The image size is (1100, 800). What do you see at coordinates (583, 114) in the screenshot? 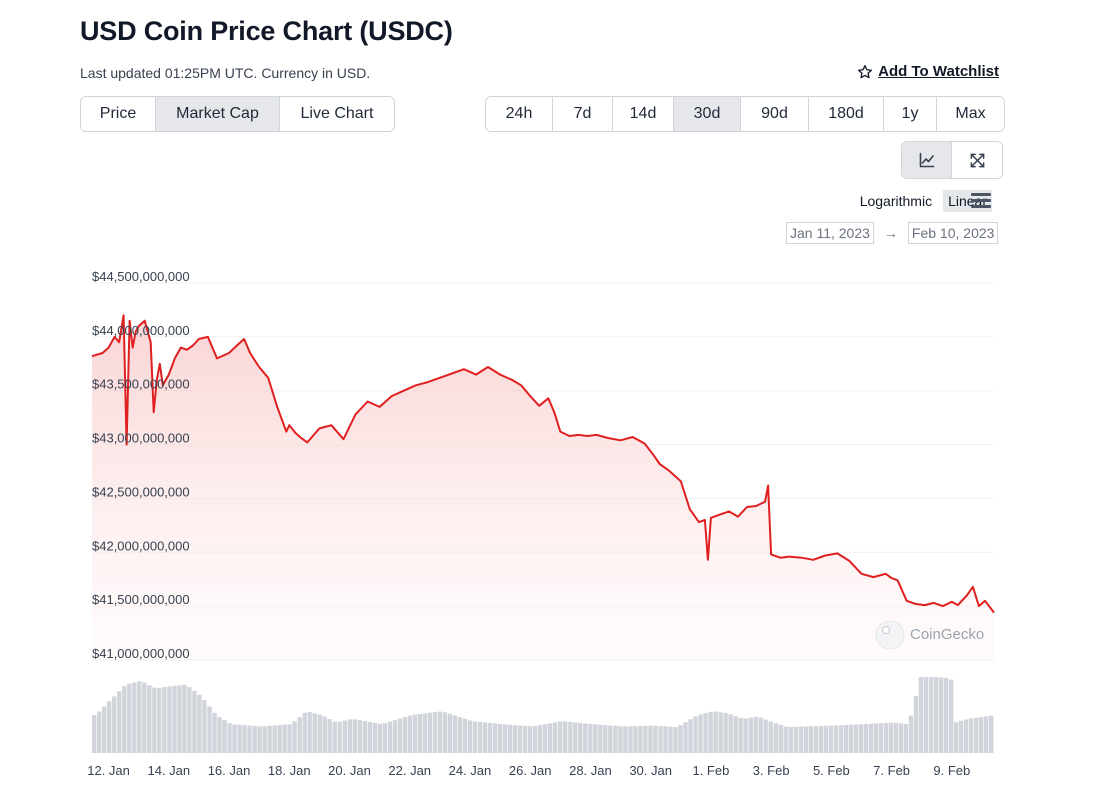
I see `range-7d: 7d` at bounding box center [583, 114].